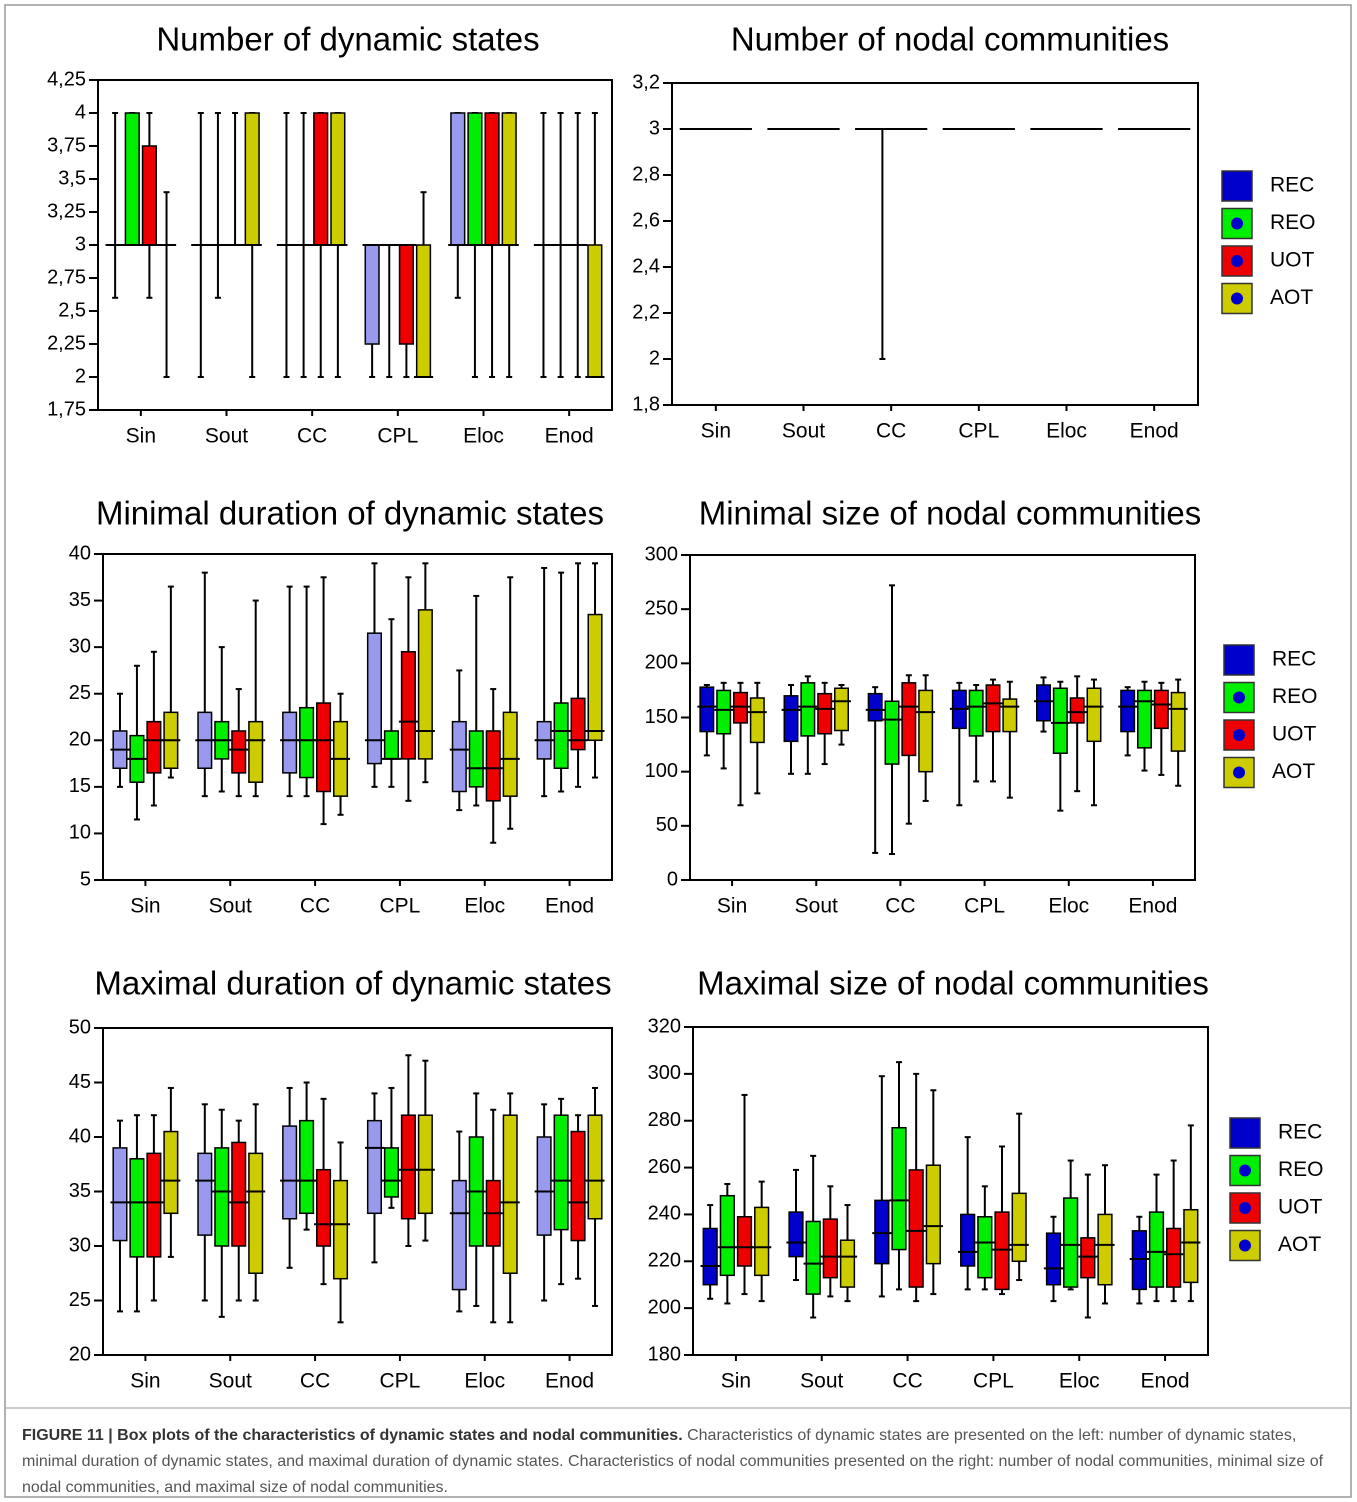 The width and height of the screenshot is (1357, 1502). Describe the element at coordinates (80, 1191) in the screenshot. I see `y-tick-label: 35` at that location.